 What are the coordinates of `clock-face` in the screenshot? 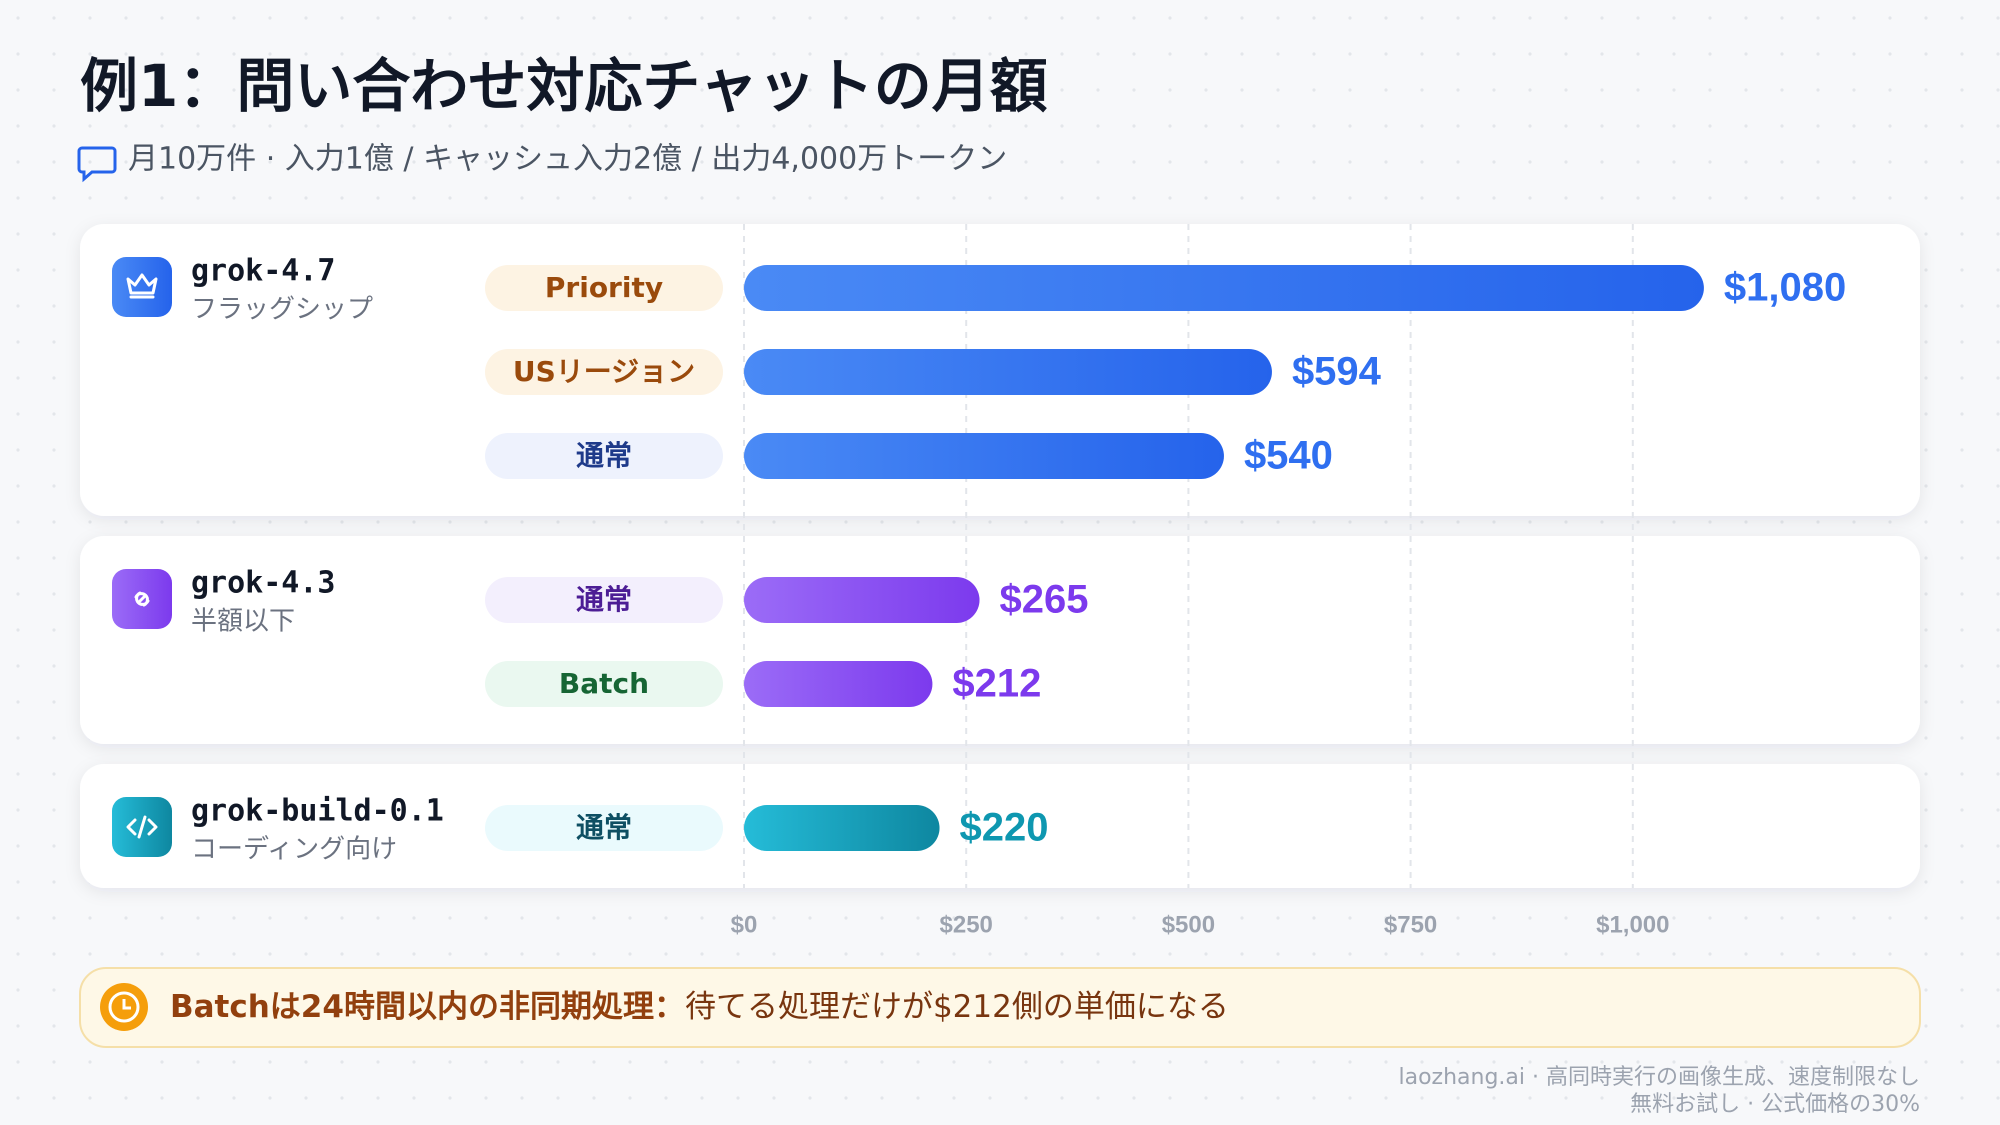 It's located at (124, 1007).